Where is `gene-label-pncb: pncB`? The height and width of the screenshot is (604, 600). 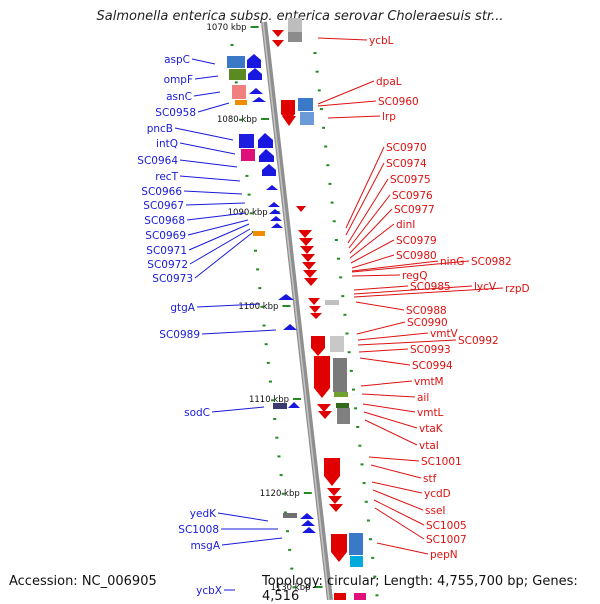 gene-label-pncb: pncB is located at coordinates (160, 129).